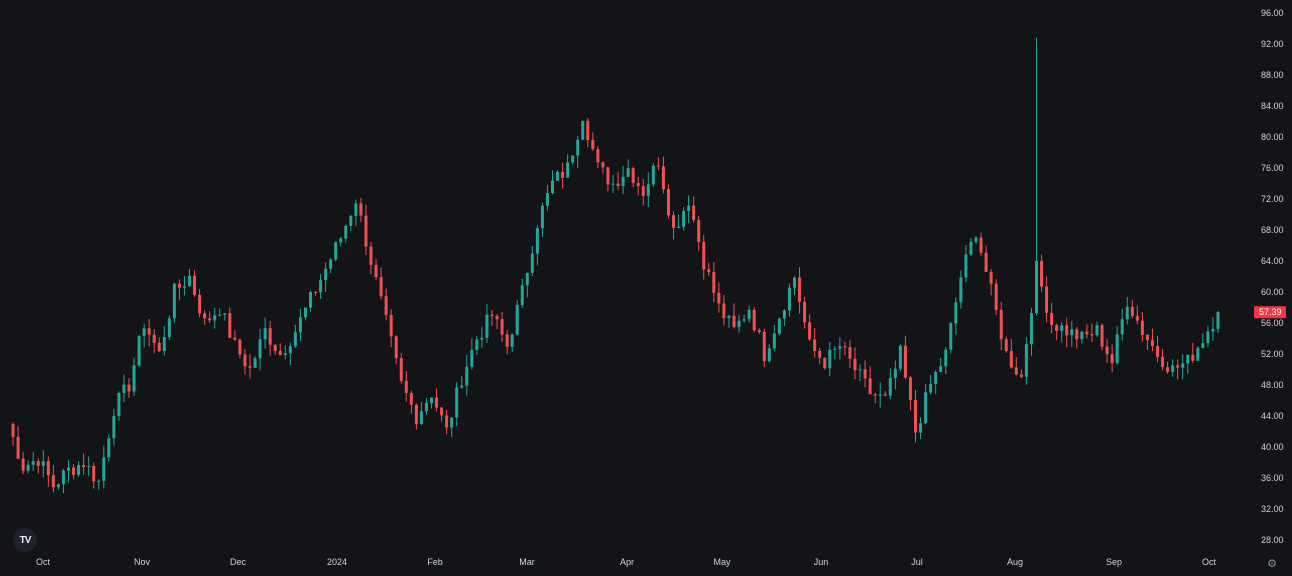 The height and width of the screenshot is (576, 1292). What do you see at coordinates (1272, 292) in the screenshot?
I see `y-axis-tick-label: 60.00` at bounding box center [1272, 292].